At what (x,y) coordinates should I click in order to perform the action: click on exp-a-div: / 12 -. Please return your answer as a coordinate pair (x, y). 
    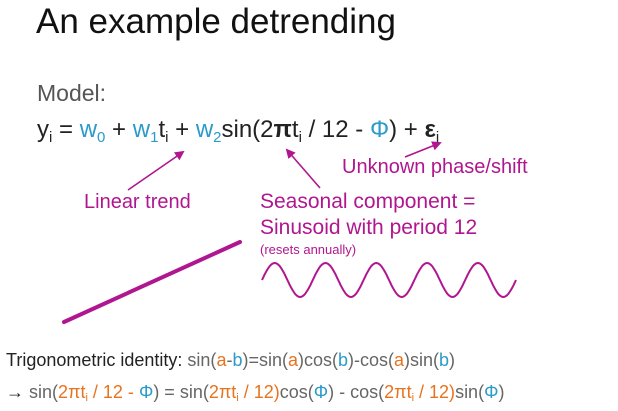
    Looking at the image, I should click on (113, 392).